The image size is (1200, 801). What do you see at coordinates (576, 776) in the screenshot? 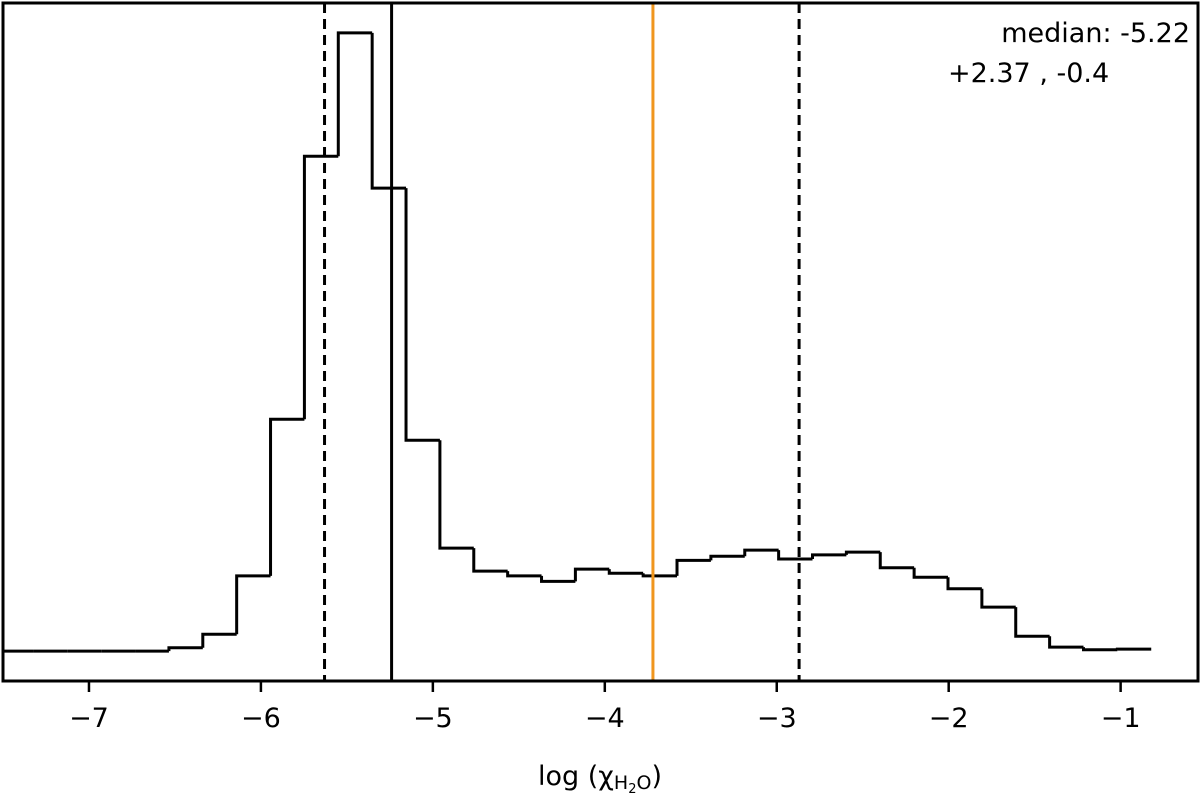
I see `x-label-part: log (χ` at bounding box center [576, 776].